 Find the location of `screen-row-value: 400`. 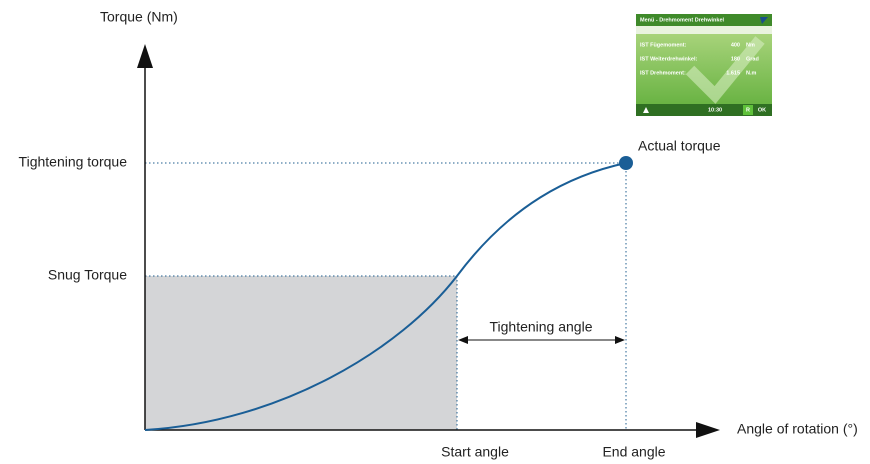

screen-row-value: 400 is located at coordinates (735, 45).